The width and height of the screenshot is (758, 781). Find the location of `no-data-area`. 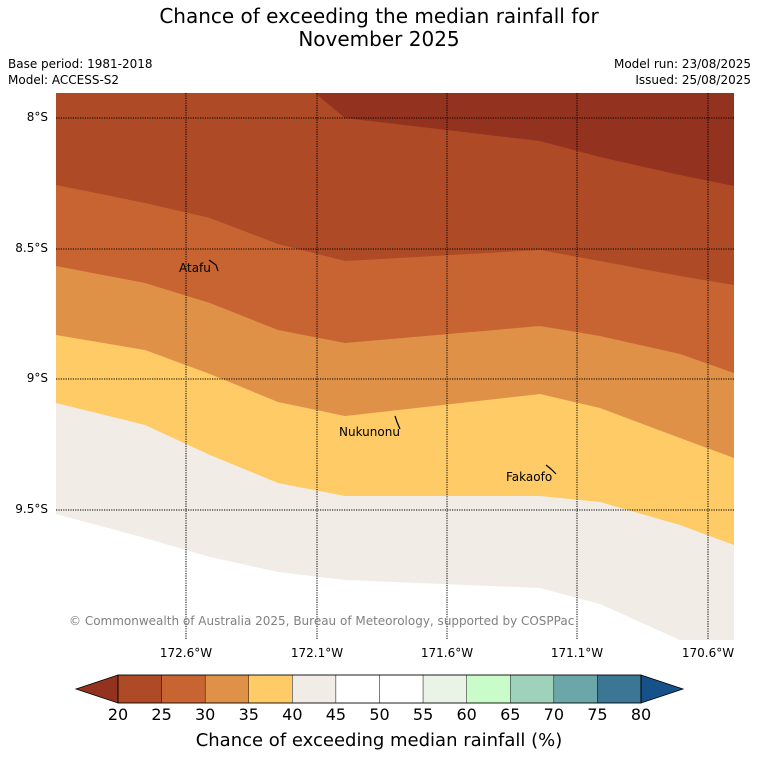

no-data-area is located at coordinates (368, 577).